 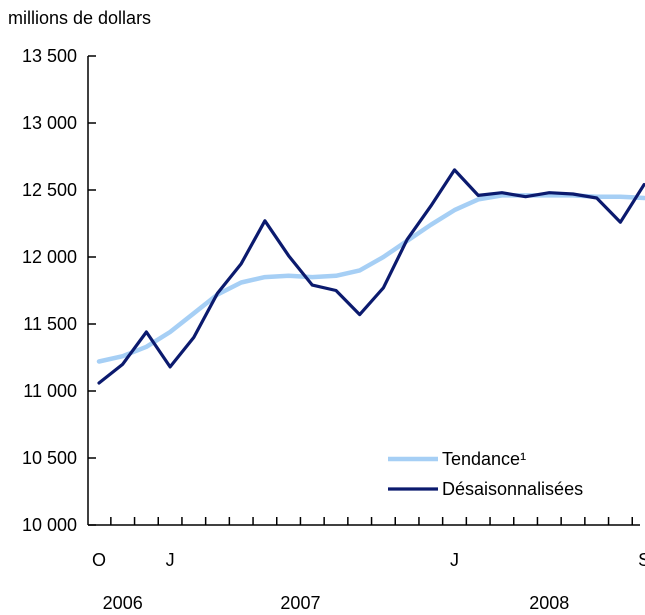 What do you see at coordinates (366, 565) in the screenshot?
I see `x-axis: O J J S 2006 2007 2008` at bounding box center [366, 565].